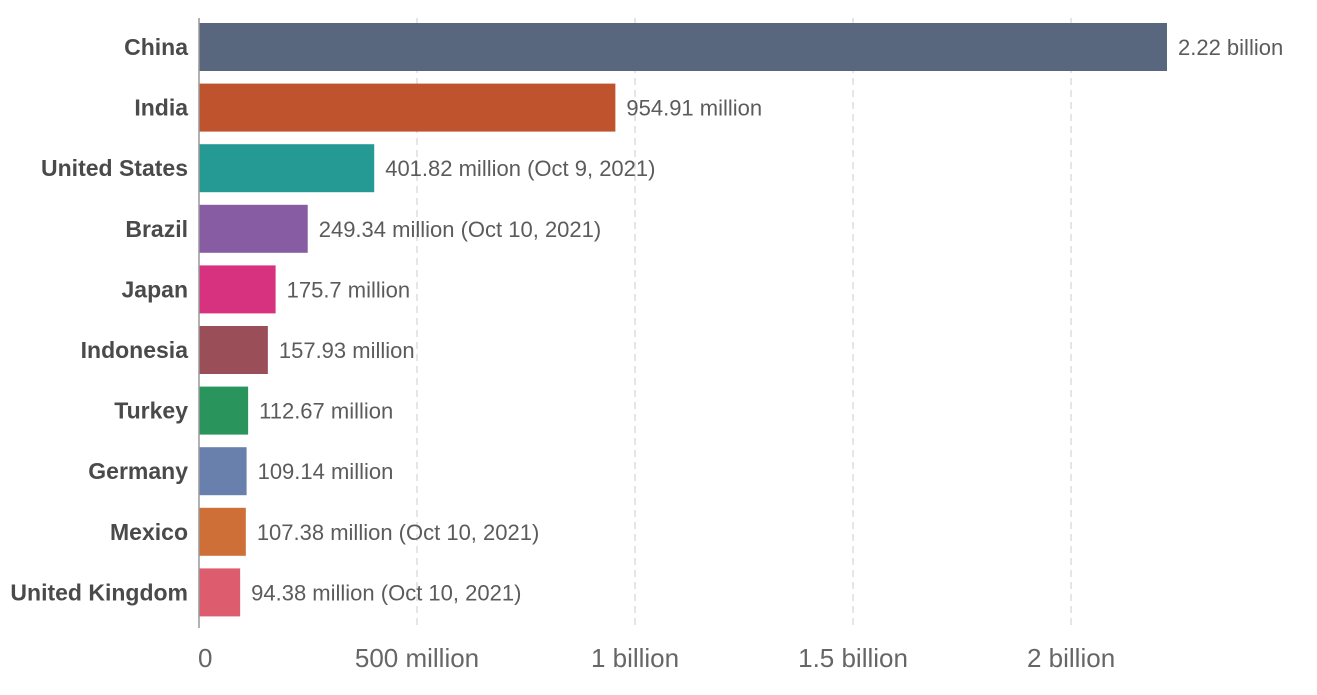 This screenshot has height=695, width=1317. What do you see at coordinates (349, 289) in the screenshot?
I see `value-label: 175.7 million` at bounding box center [349, 289].